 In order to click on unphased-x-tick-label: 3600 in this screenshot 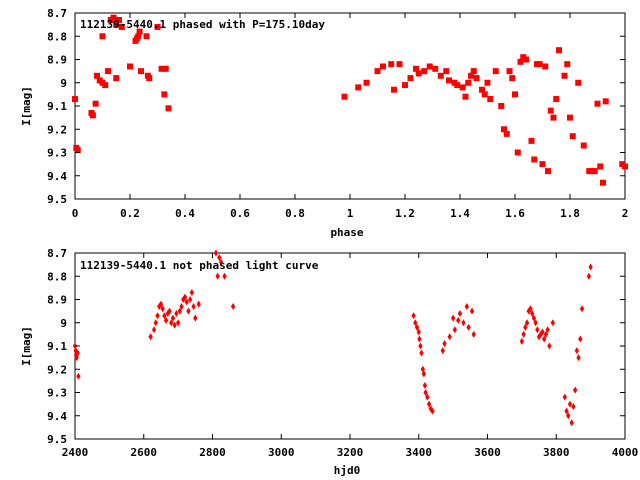, I will do `click(487, 452)`.